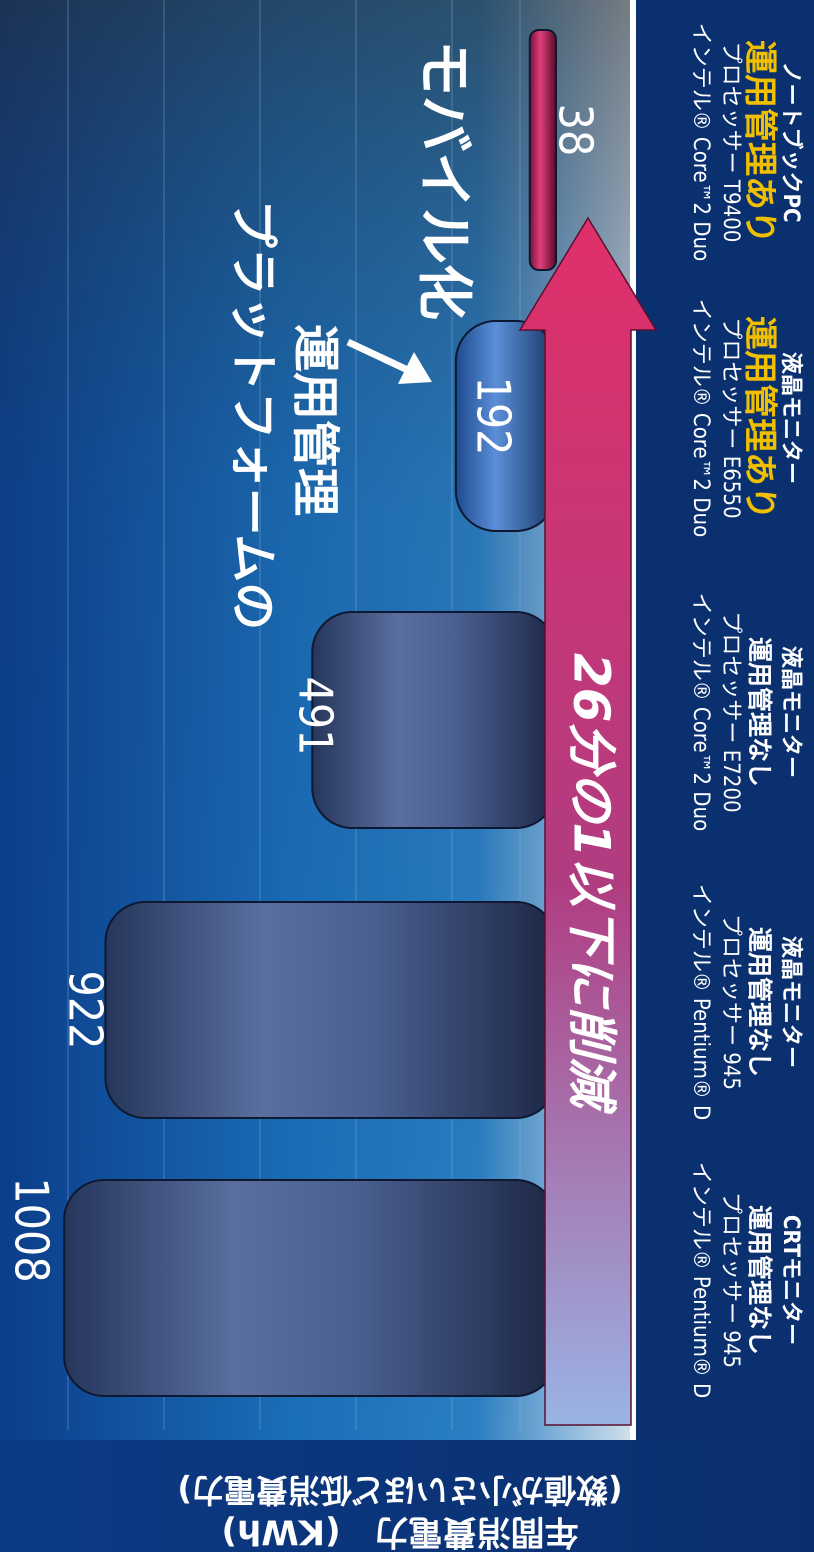  What do you see at coordinates (350, 335) in the screenshot?
I see `annotation-layer: プラットフォームの 運用管理 モバイル化` at bounding box center [350, 335].